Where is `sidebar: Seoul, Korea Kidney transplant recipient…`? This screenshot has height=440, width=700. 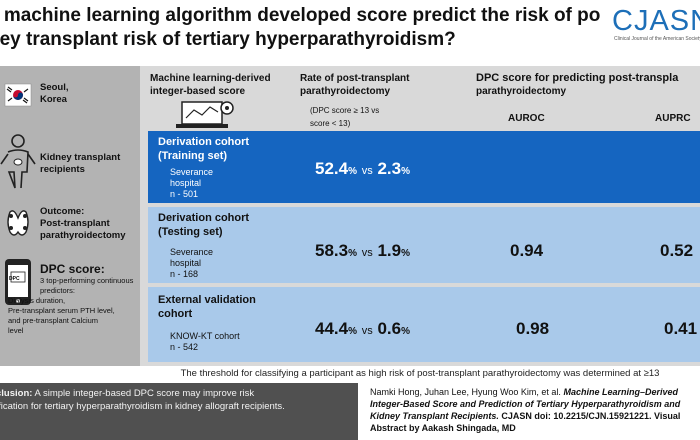 sidebar: Seoul, Korea Kidney transplant recipient… is located at coordinates (70, 216).